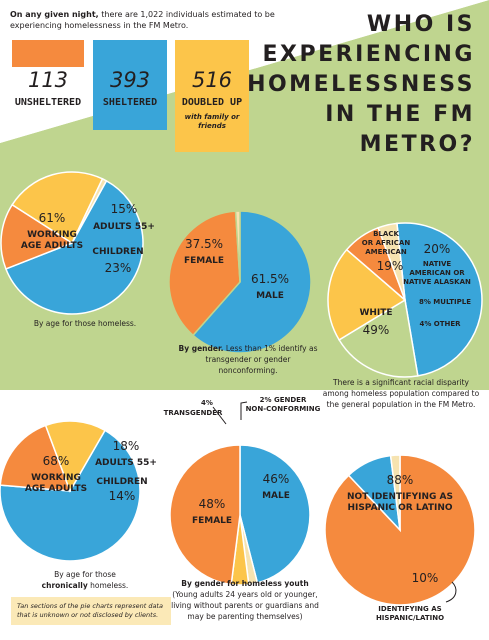 The image size is (489, 640). I want to click on pie-4-slice-1-value-label: 68%, so click(56, 461).